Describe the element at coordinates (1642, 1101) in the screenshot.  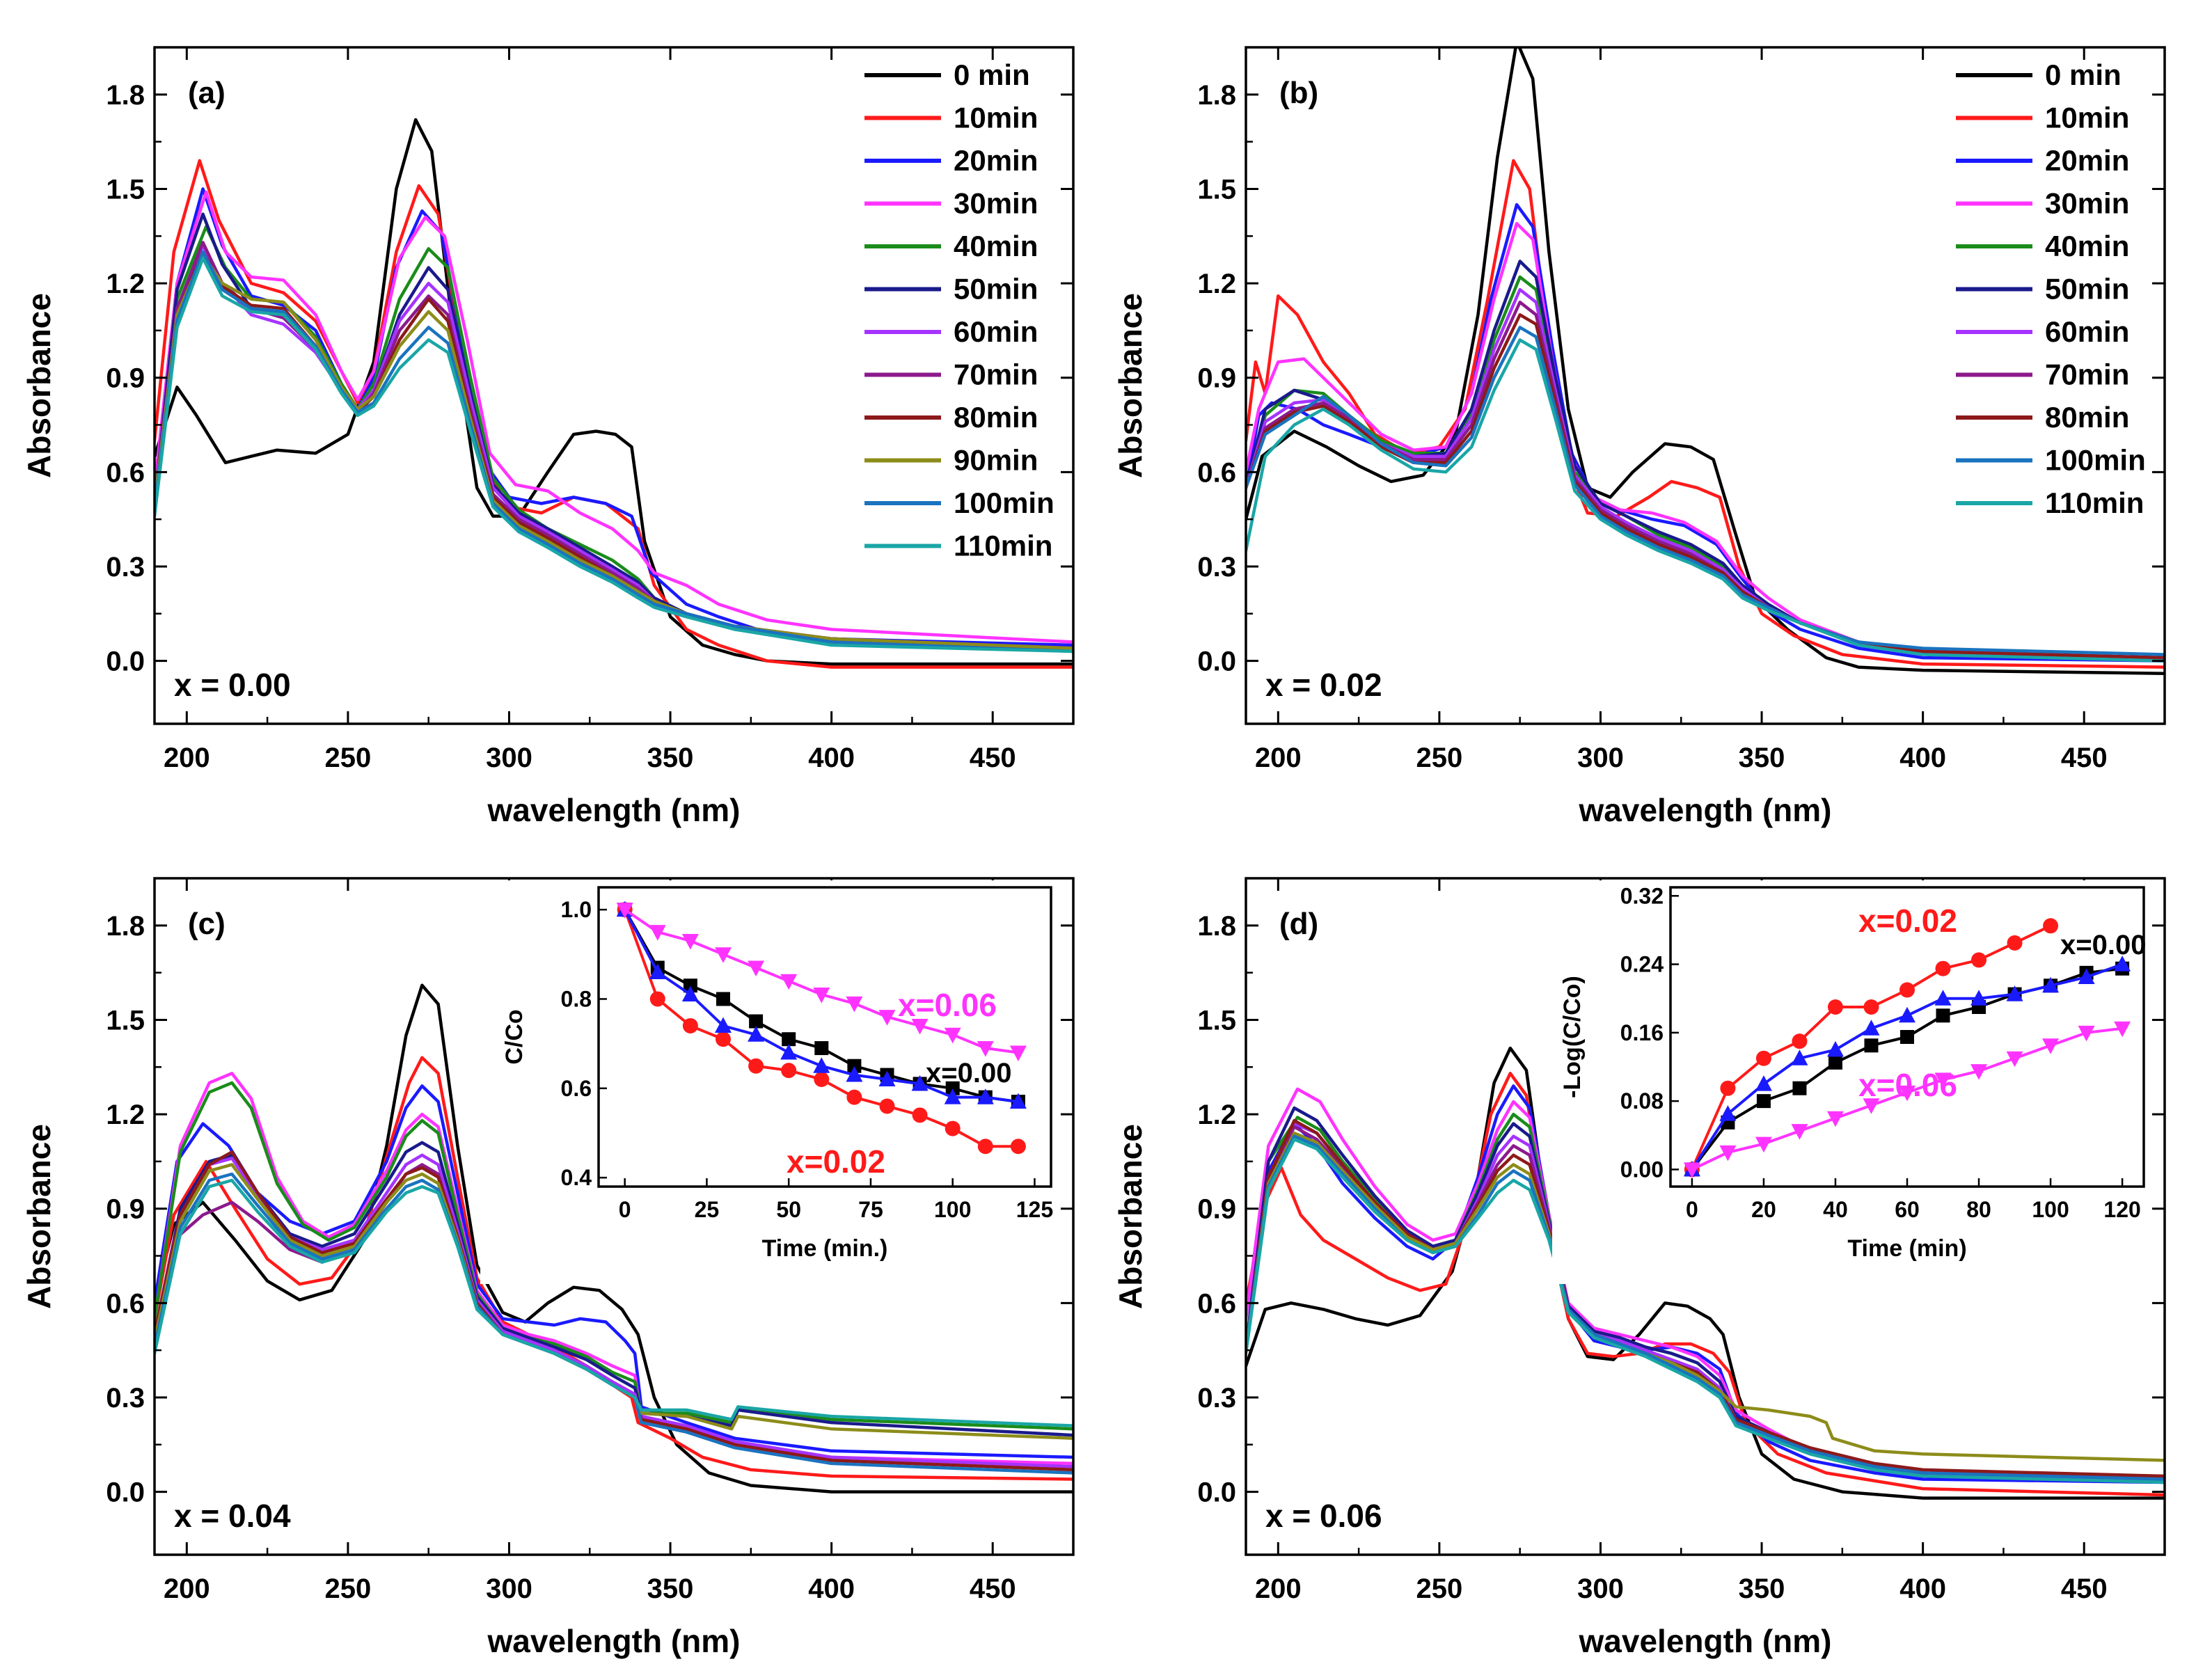
I see `inset-y-tick-label: 0.08` at that location.